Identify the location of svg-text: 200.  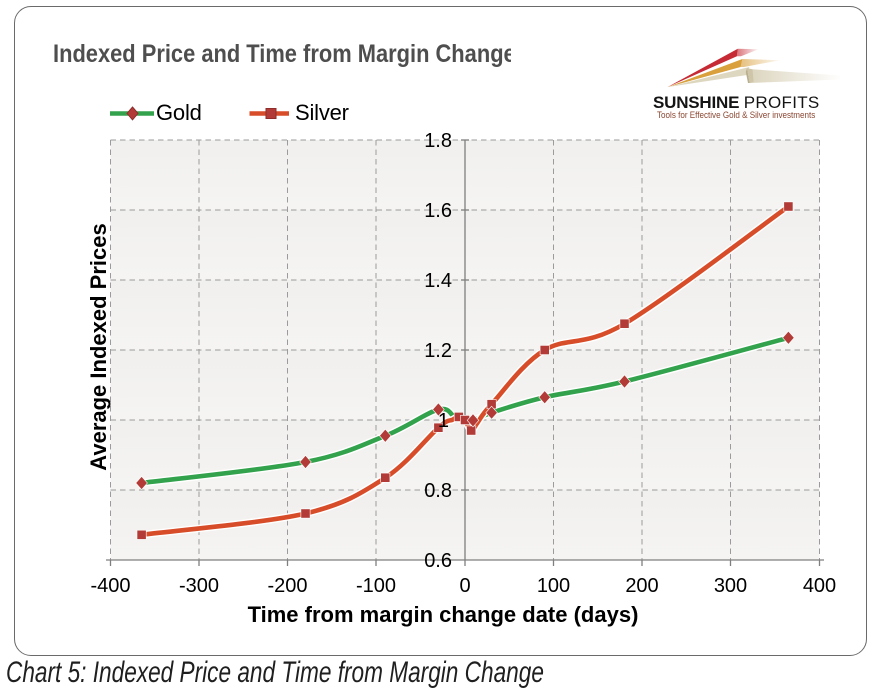
(641, 586).